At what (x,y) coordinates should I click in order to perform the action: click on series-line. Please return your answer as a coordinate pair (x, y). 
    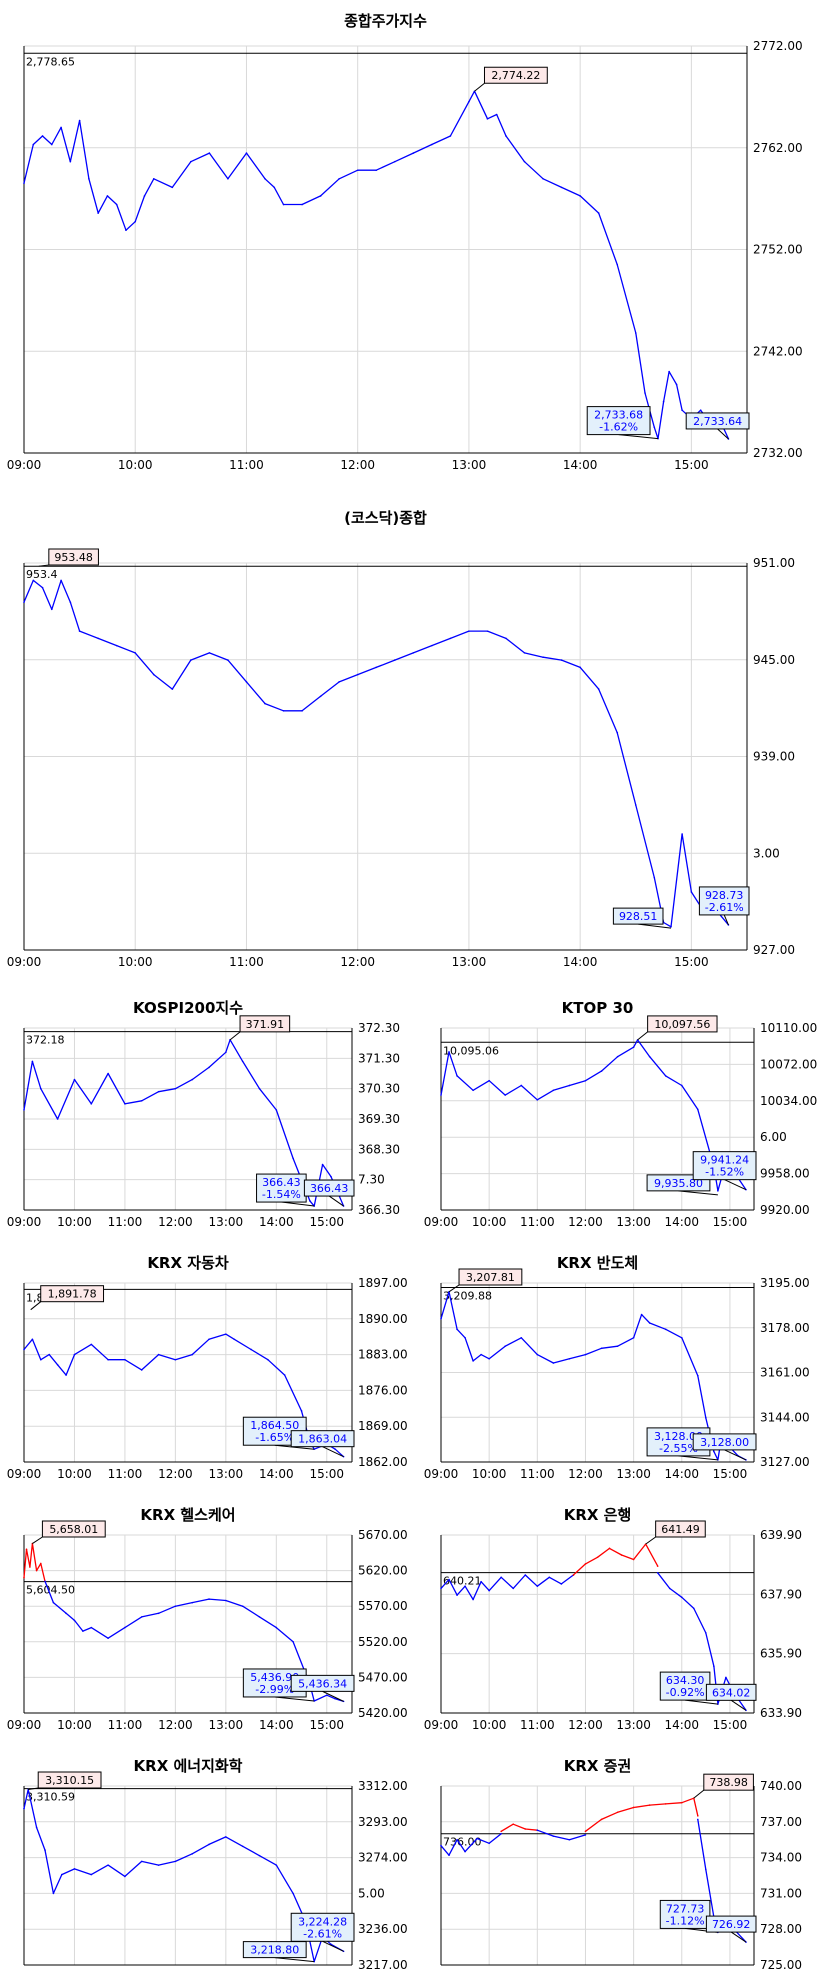
    Looking at the image, I should click on (184, 1123).